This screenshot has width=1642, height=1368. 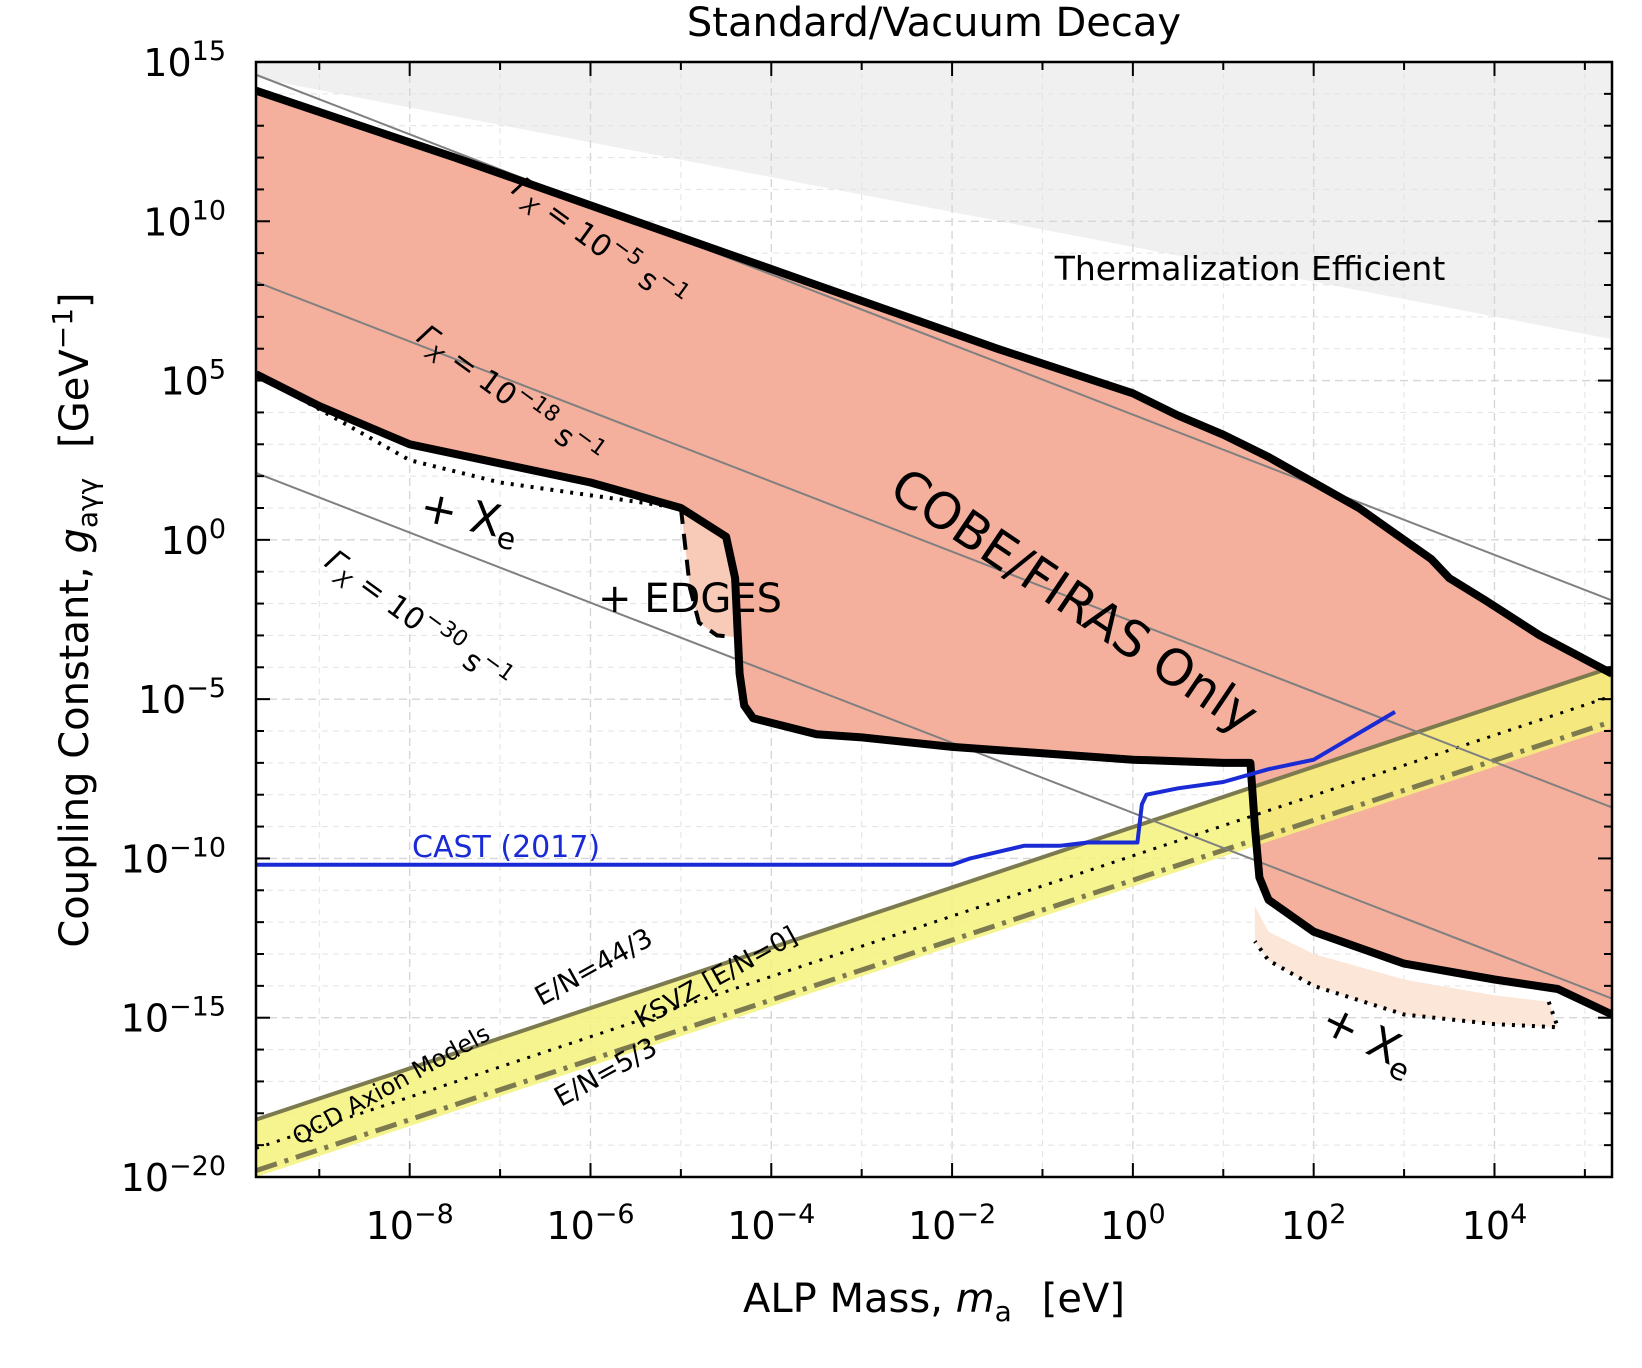 I want to click on y-tick-label: 10⁻⁵, so click(x=182, y=697).